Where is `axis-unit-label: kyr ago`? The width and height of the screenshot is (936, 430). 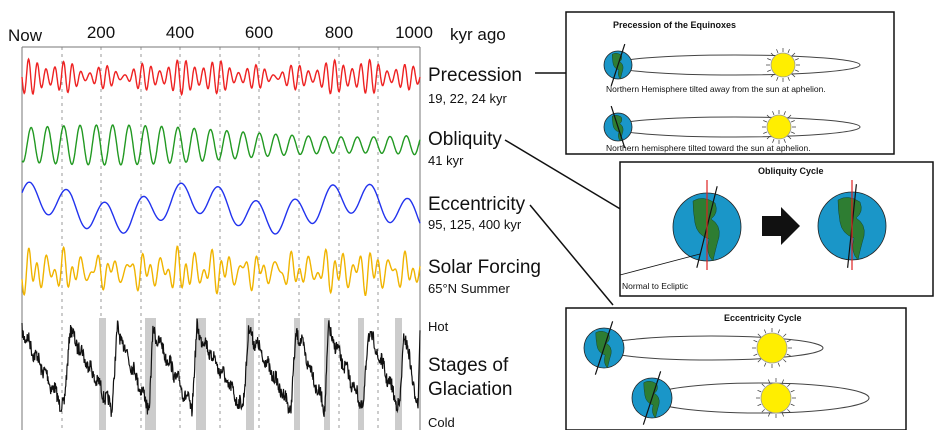
axis-unit-label: kyr ago is located at coordinates (478, 34).